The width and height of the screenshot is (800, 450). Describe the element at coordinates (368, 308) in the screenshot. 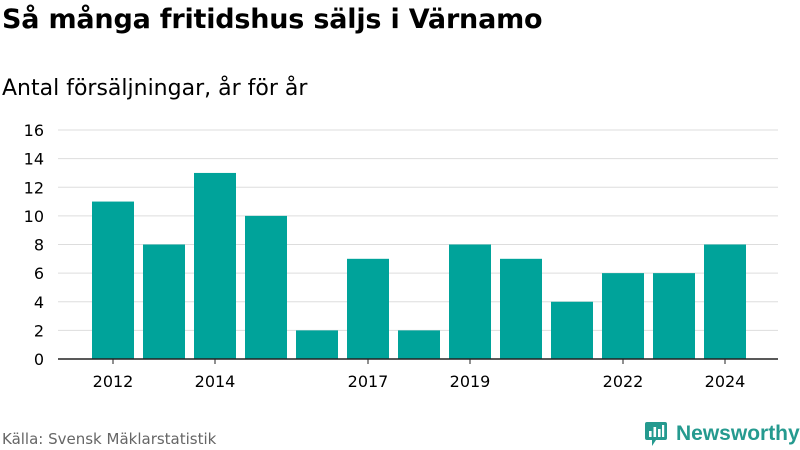

I see `bar-2017` at that location.